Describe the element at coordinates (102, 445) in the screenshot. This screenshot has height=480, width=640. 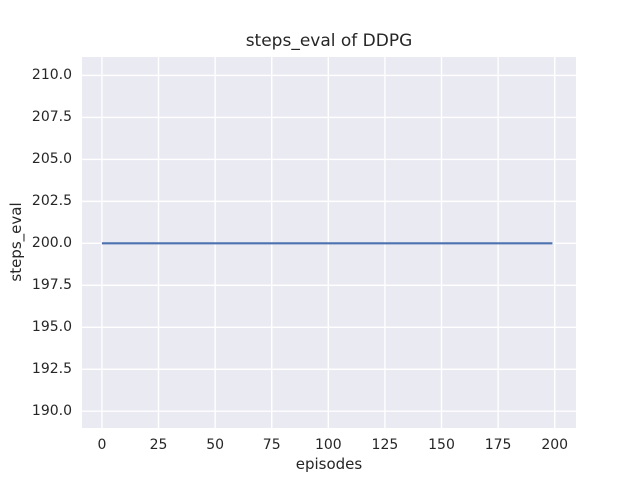
I see `x-tick-label: 0` at that location.